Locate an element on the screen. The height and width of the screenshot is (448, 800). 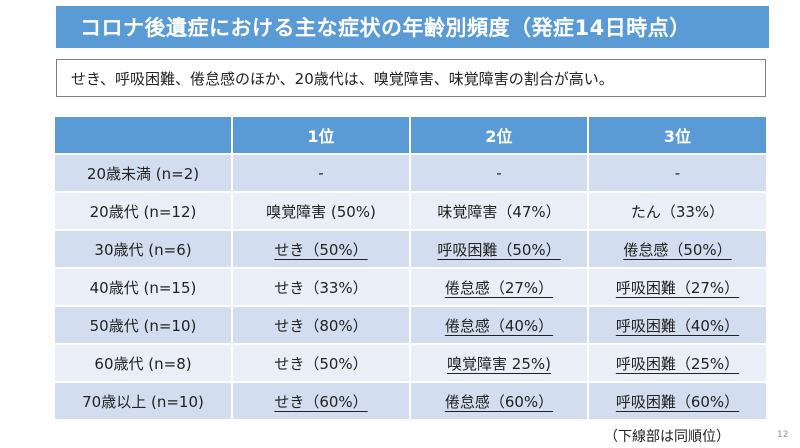
table-row: 70歳以上 (n=10) せき（60%） 倦怠感（60%） 呼吸困難（60%） is located at coordinates (411, 401).